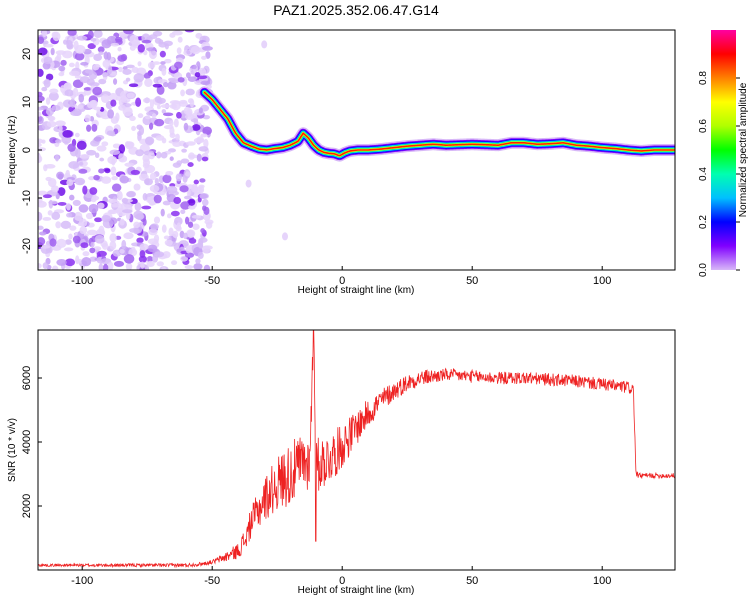 The image size is (750, 600). I want to click on colorbar-bar, so click(723, 150).